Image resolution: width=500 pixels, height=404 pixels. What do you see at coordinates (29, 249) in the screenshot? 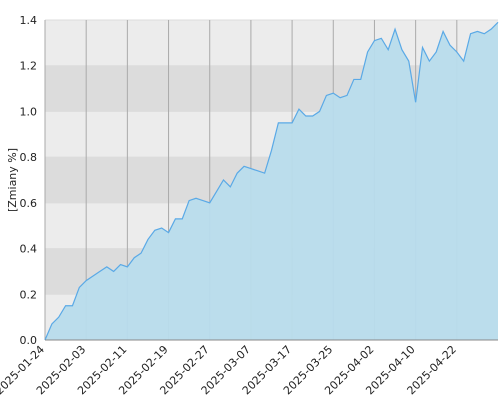
I see `y-tick-label: 0.4` at bounding box center [29, 249].